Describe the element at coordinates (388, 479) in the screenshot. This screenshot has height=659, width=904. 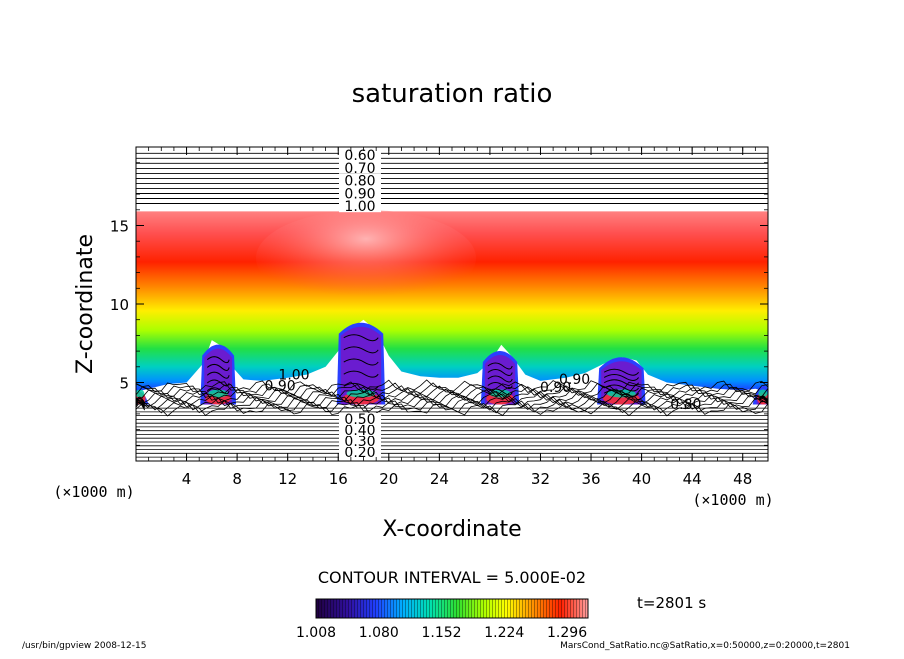
I see `x-tick-label: 20` at that location.